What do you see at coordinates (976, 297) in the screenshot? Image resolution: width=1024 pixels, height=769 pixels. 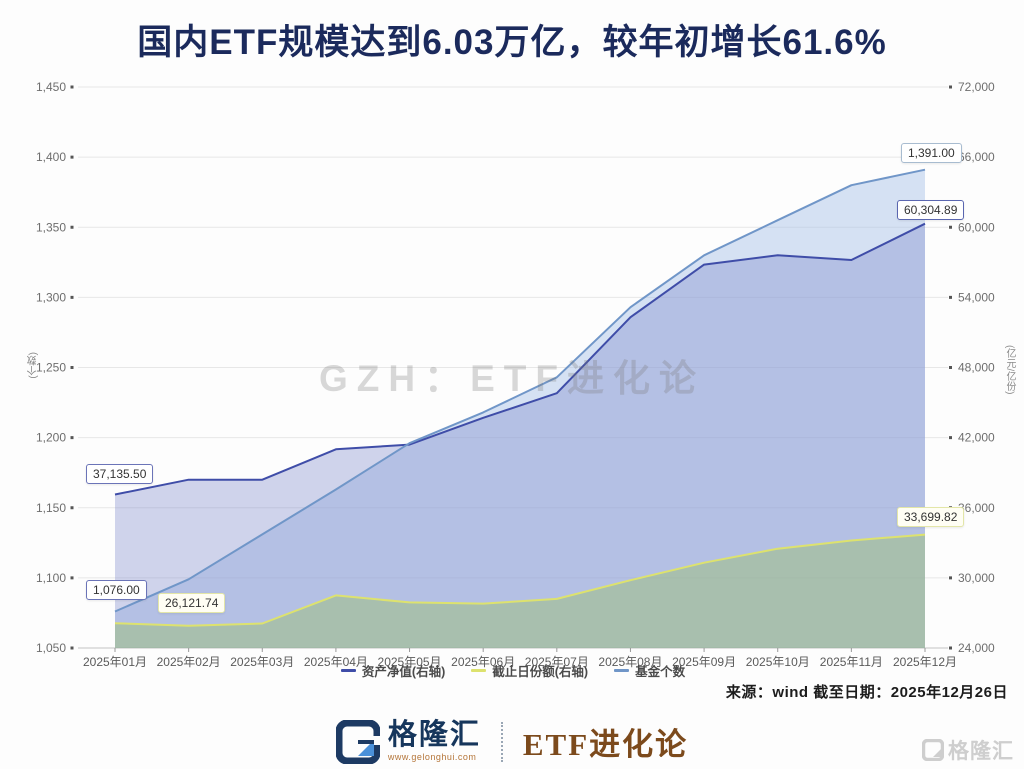 I see `svg-text: 54,000` at bounding box center [976, 297].